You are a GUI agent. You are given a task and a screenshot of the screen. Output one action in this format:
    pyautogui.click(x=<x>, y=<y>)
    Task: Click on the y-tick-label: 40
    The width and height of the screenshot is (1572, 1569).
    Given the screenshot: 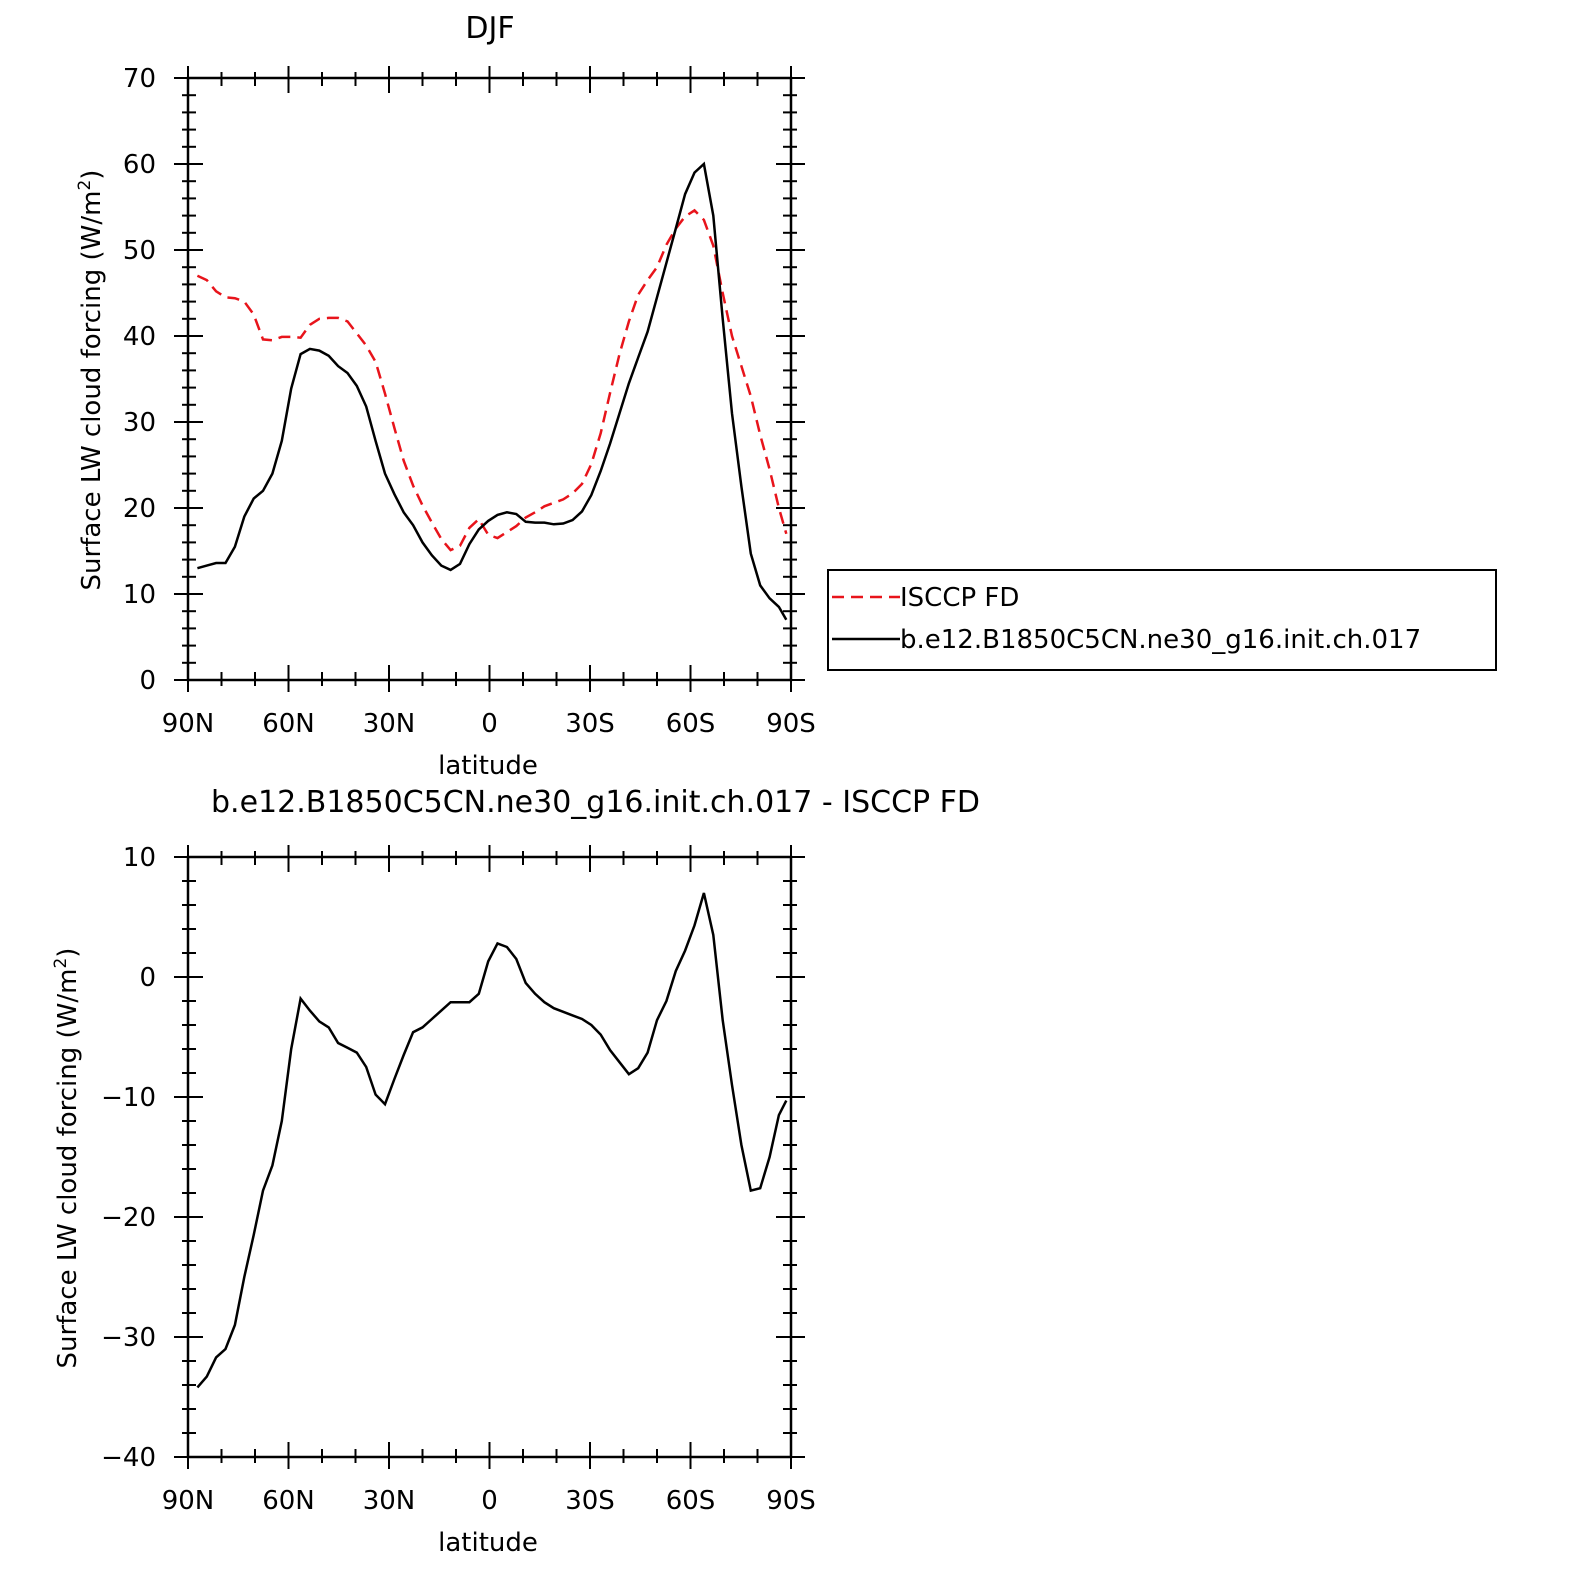 What is the action you would take?
    pyautogui.click(x=139, y=337)
    